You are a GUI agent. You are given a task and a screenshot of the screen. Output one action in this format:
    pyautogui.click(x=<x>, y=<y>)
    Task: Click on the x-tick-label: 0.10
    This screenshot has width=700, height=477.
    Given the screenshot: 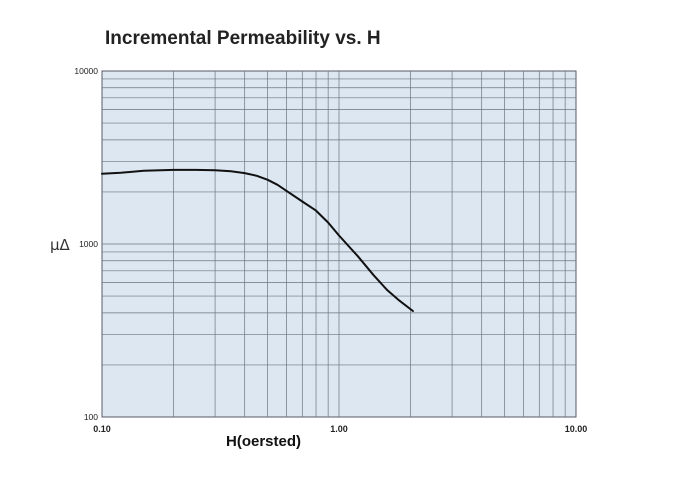 What is the action you would take?
    pyautogui.click(x=102, y=429)
    